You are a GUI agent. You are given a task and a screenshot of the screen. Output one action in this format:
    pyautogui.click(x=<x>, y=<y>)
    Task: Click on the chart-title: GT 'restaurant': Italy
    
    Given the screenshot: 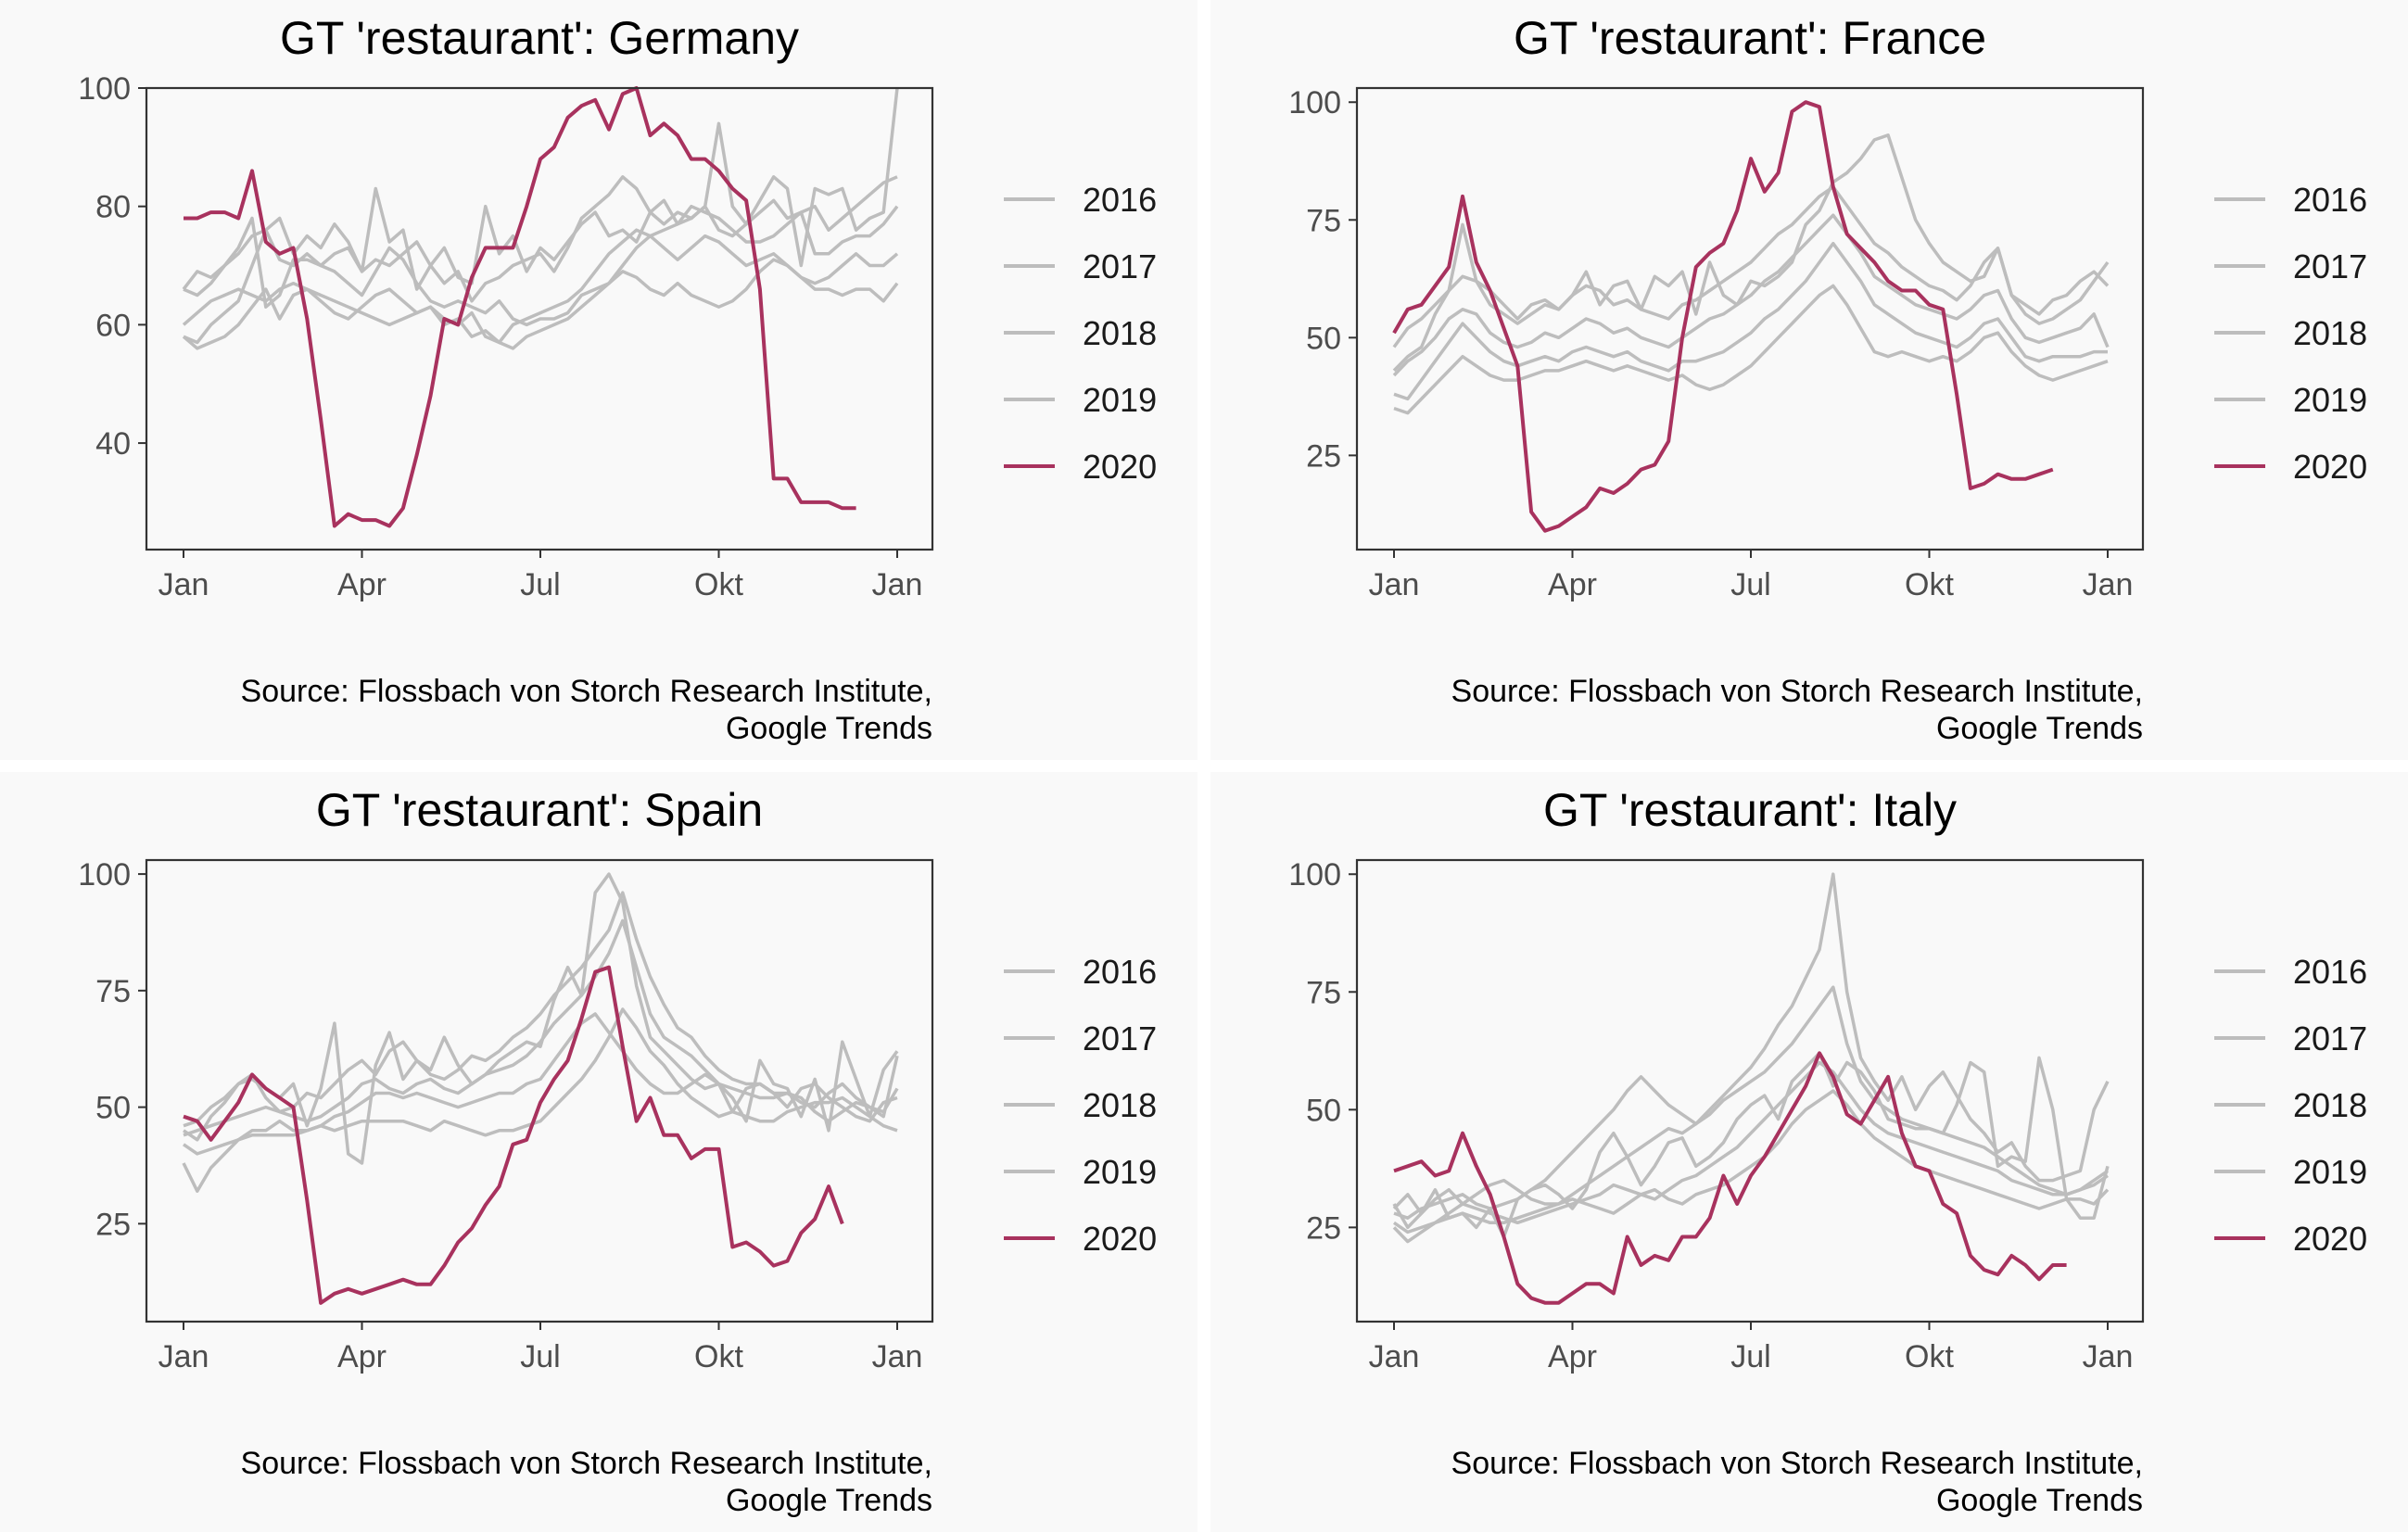 What is the action you would take?
    pyautogui.click(x=1750, y=810)
    